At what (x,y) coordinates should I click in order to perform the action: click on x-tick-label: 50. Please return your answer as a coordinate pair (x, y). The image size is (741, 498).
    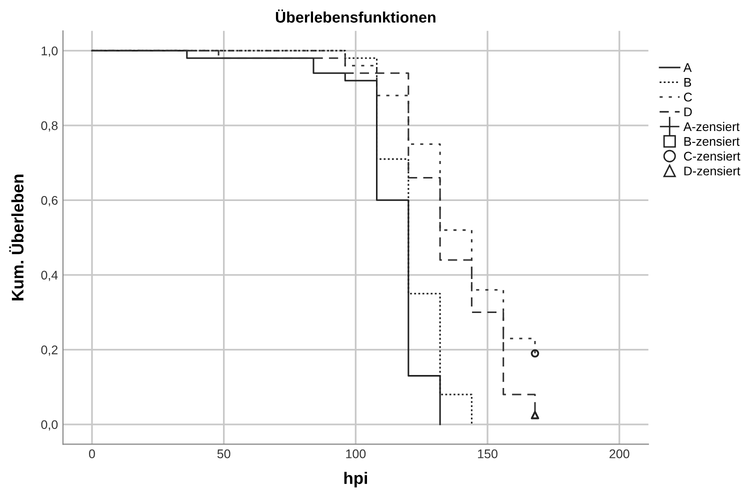
    Looking at the image, I should click on (223, 453).